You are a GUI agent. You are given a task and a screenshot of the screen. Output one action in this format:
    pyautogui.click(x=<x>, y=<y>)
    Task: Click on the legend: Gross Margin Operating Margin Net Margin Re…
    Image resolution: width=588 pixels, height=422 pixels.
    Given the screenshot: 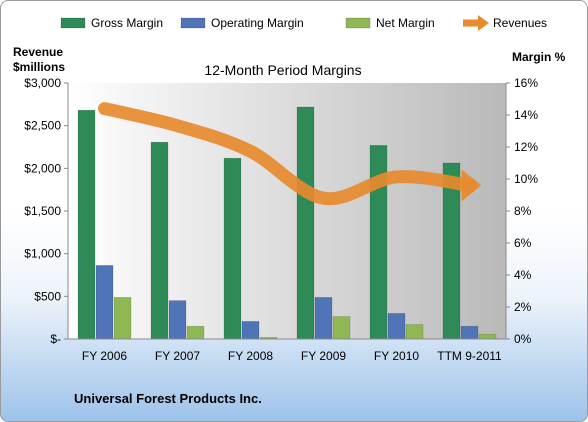 What is the action you would take?
    pyautogui.click(x=303, y=23)
    